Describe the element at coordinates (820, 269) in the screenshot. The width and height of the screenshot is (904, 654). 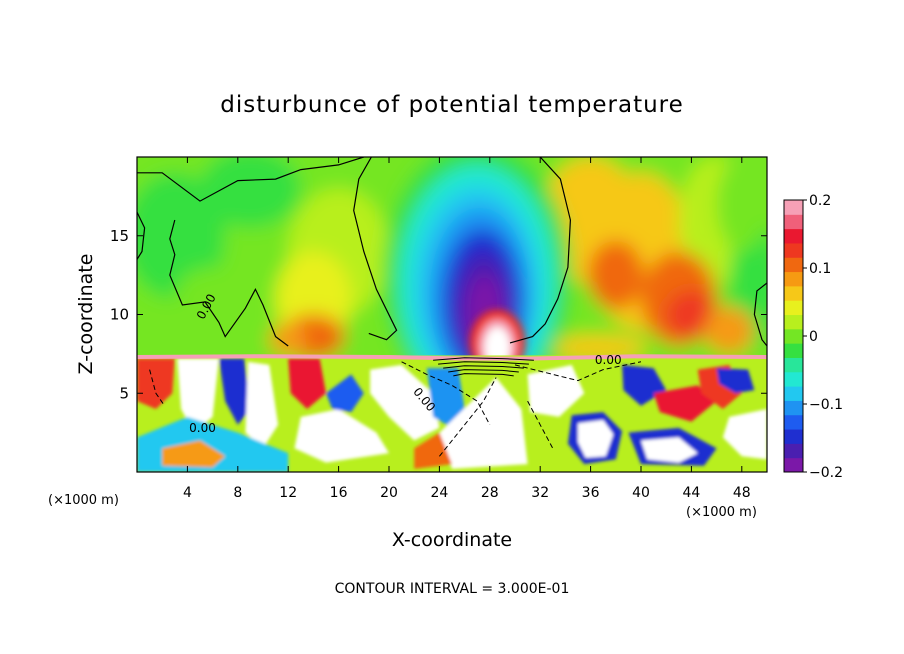
I see `colorbar-tick-label: 0.1` at that location.